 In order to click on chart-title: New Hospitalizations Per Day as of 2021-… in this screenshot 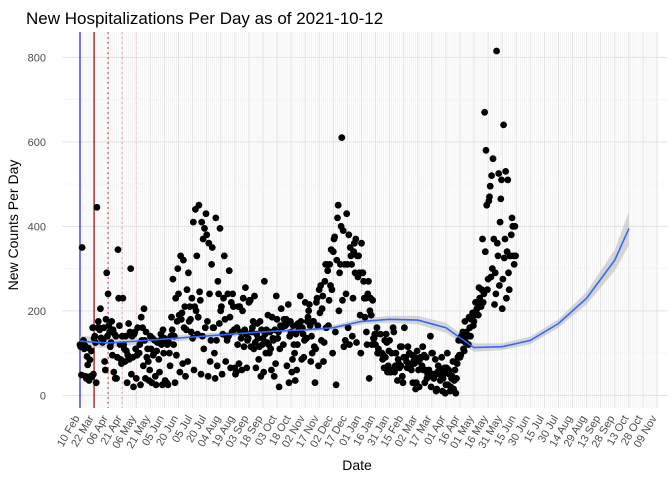, I will do `click(204, 18)`.